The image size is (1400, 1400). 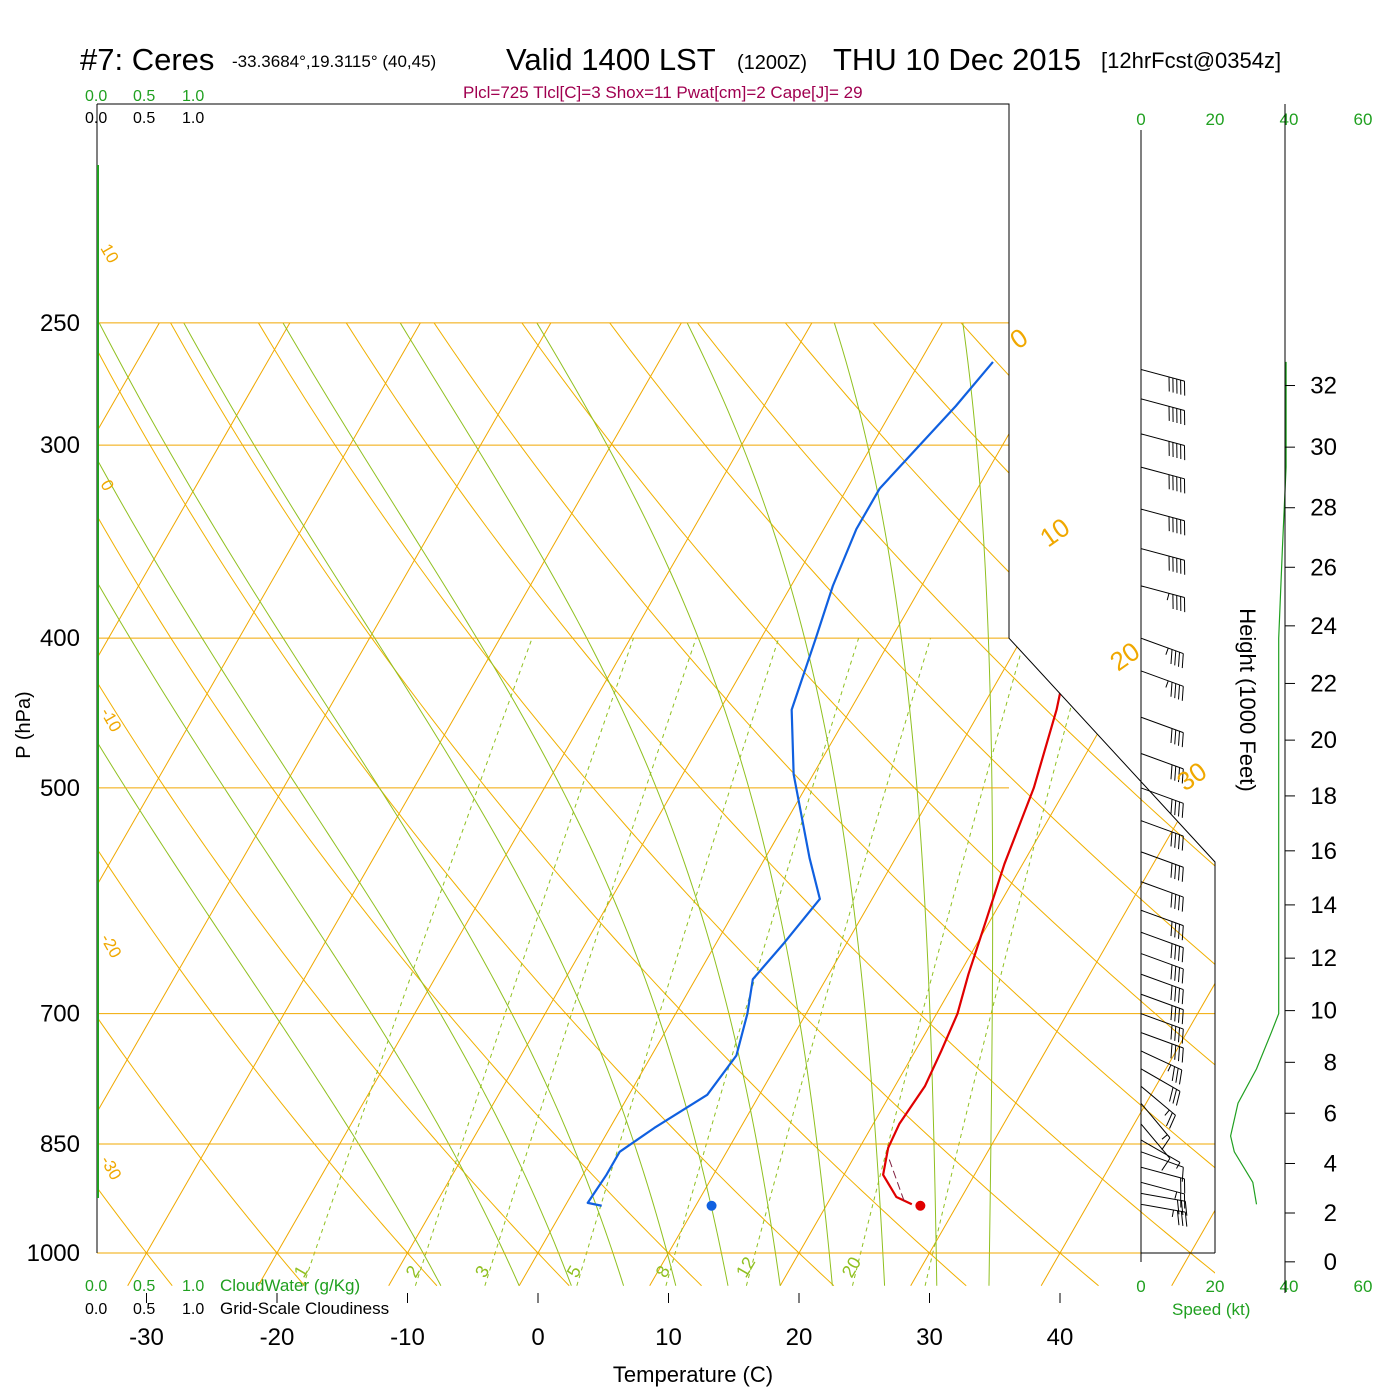 What do you see at coordinates (201, 804) in the screenshot?
I see `dry-adiabat-line` at bounding box center [201, 804].